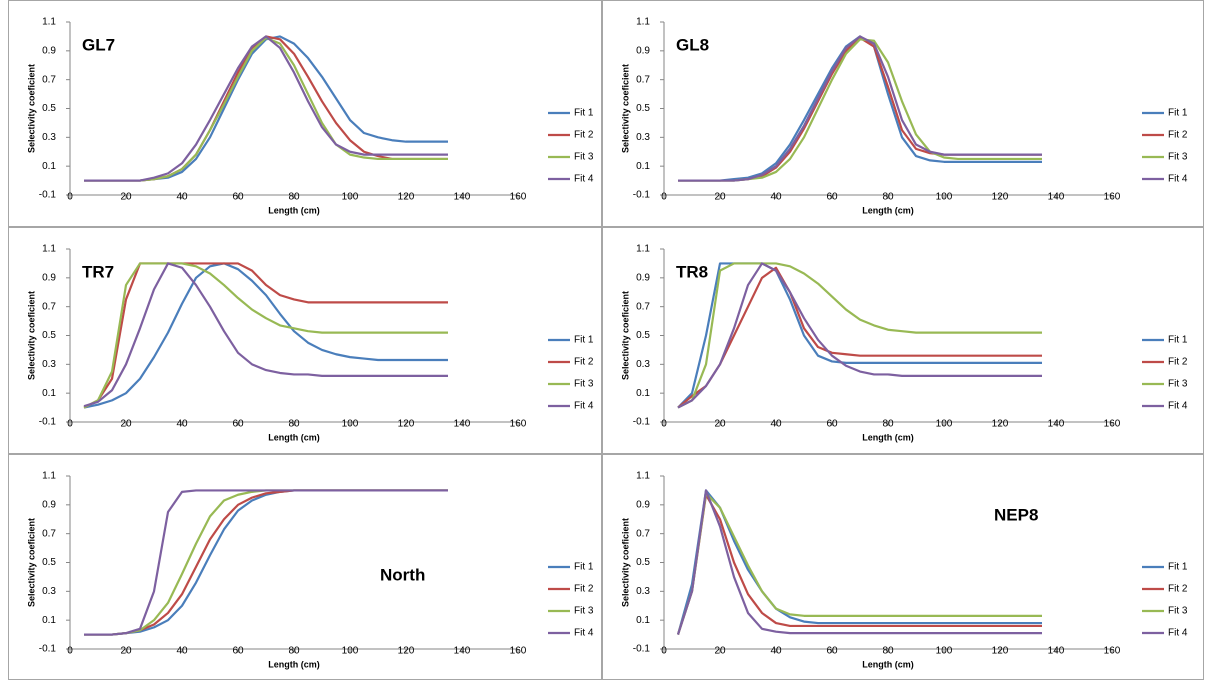 The width and height of the screenshot is (1205, 681). What do you see at coordinates (98, 271) in the screenshot?
I see `chart-title: TR7` at bounding box center [98, 271].